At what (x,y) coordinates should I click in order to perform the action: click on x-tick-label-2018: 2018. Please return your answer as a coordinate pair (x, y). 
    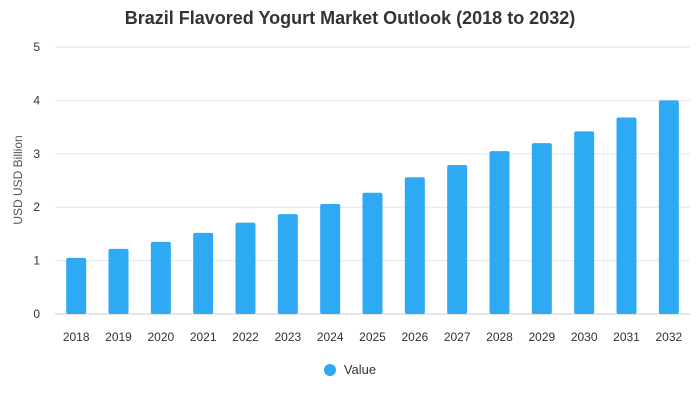
    Looking at the image, I should click on (76, 337).